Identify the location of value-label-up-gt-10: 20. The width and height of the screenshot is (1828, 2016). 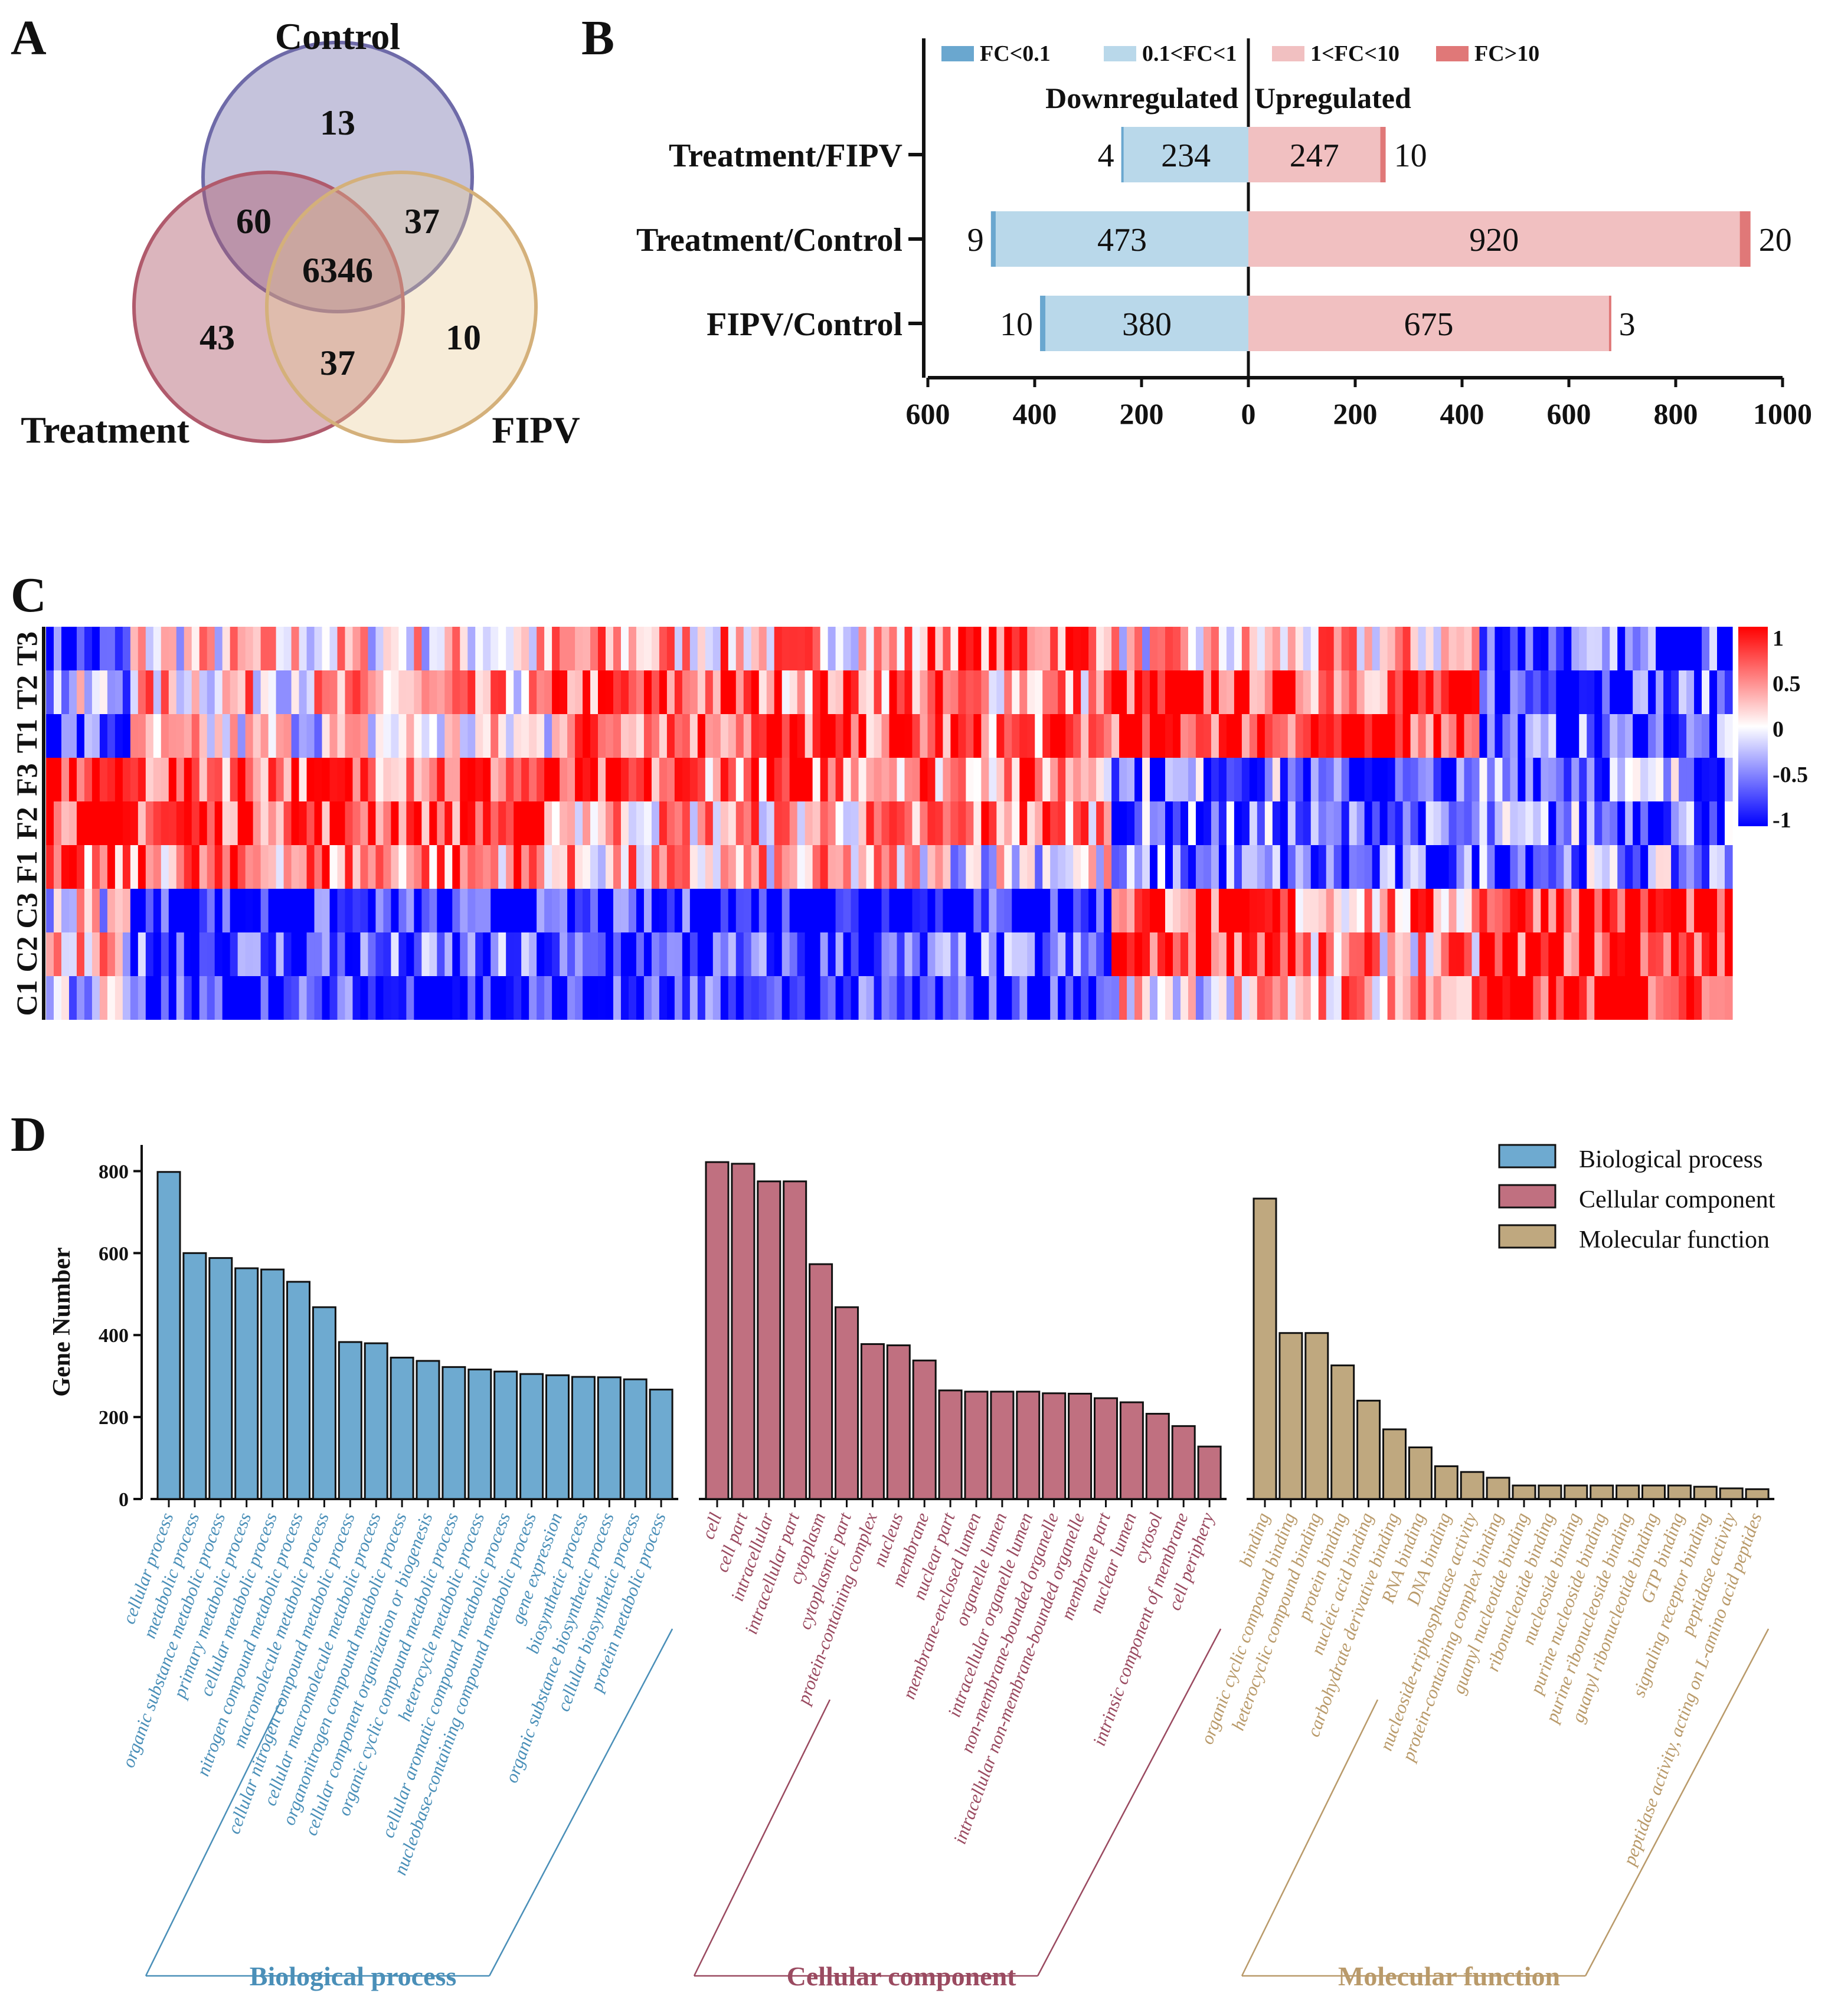
(1775, 240).